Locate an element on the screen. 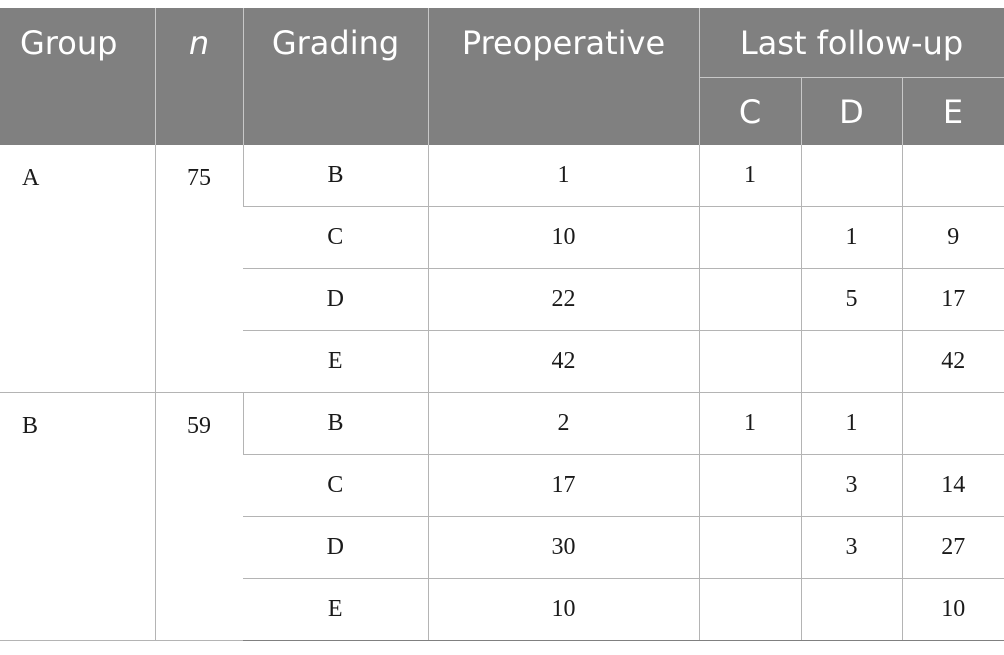 This screenshot has height=655, width=1004. preoperative-cell: 42 is located at coordinates (563, 361).